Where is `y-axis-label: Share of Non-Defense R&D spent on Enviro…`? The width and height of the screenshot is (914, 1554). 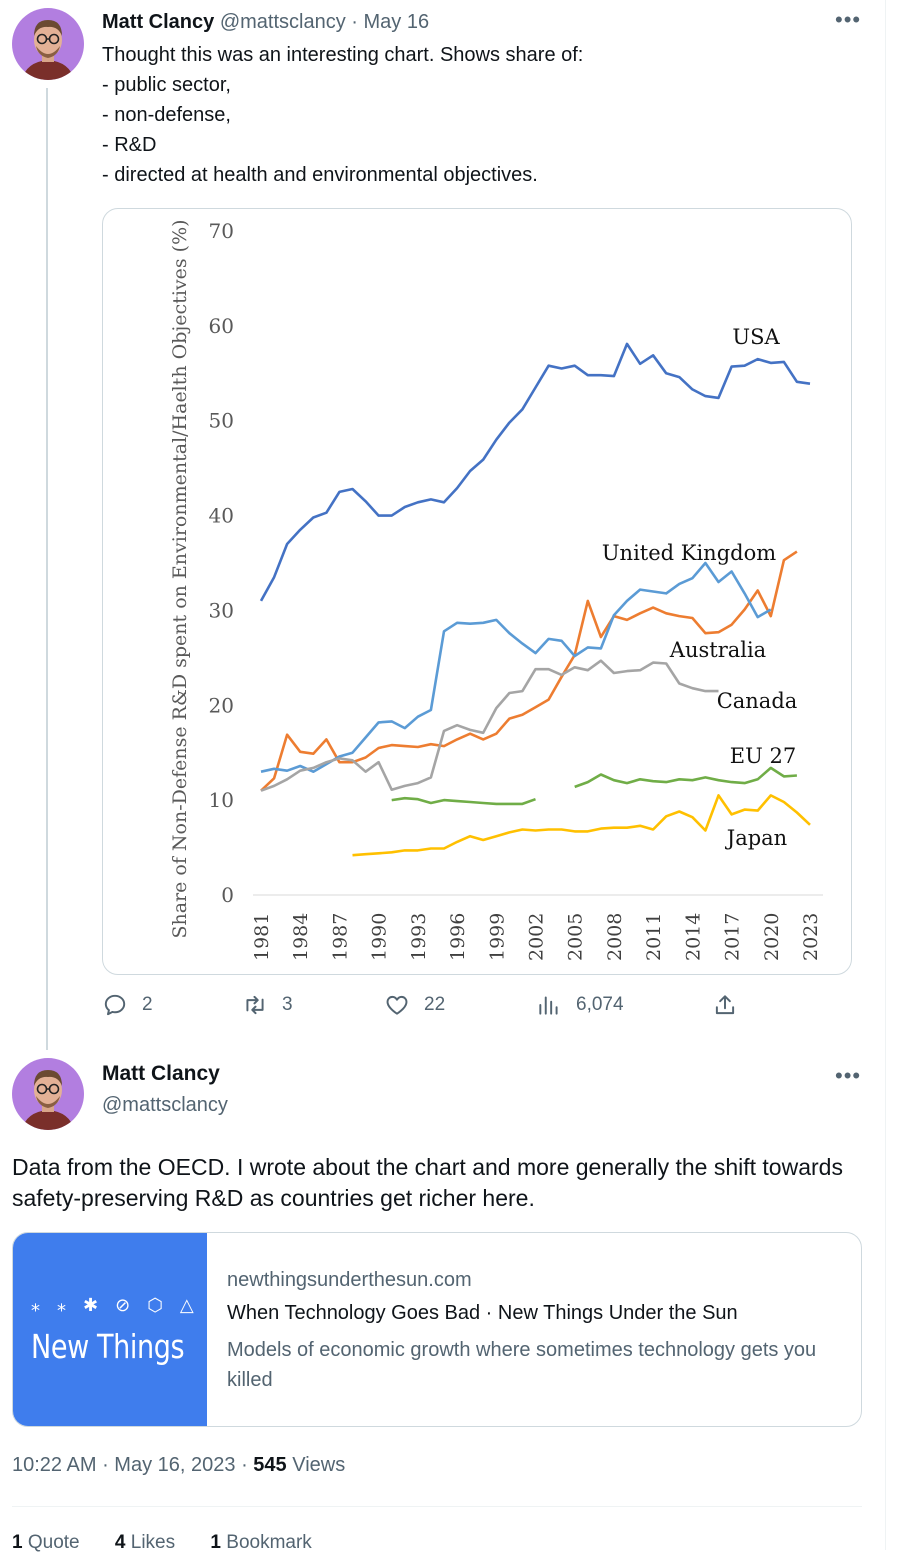 y-axis-label: Share of Non-Defense R&D spent on Enviro… is located at coordinates (180, 578).